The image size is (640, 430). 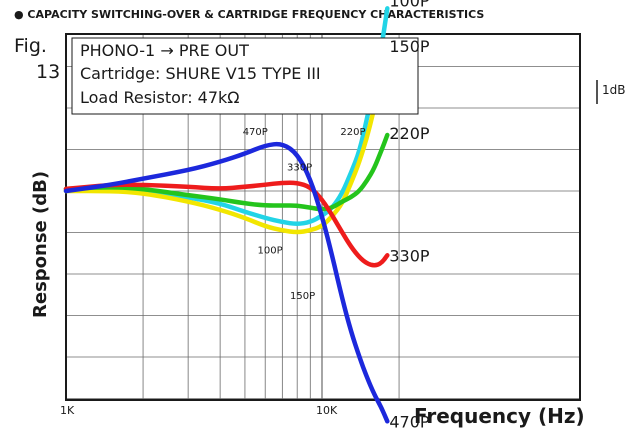 I want to click on figure-number: 13, so click(x=48, y=72).